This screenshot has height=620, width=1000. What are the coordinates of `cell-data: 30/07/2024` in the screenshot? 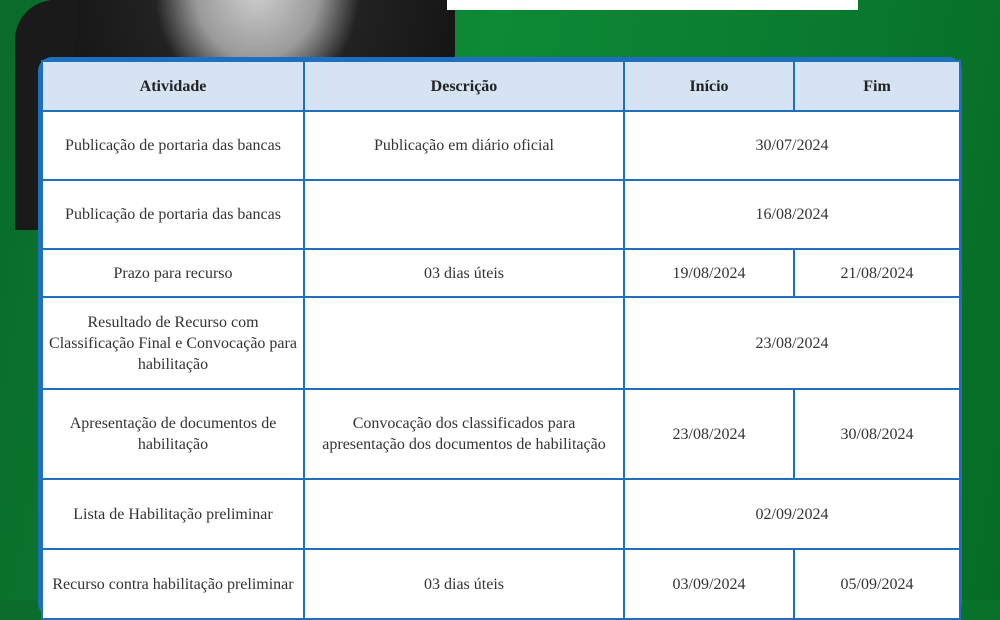 It's located at (792, 145).